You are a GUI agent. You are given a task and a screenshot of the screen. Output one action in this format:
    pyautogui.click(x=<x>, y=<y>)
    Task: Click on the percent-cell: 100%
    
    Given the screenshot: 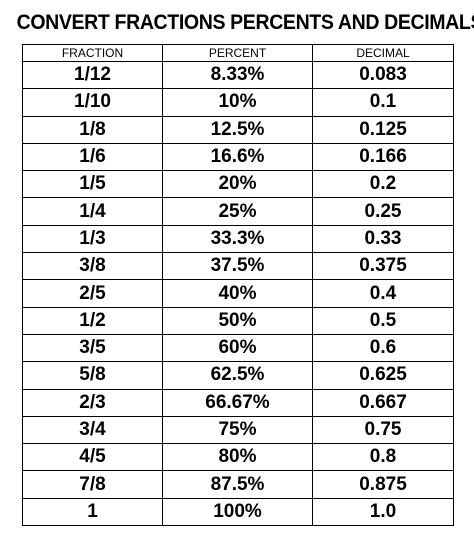 What is the action you would take?
    pyautogui.click(x=237, y=512)
    